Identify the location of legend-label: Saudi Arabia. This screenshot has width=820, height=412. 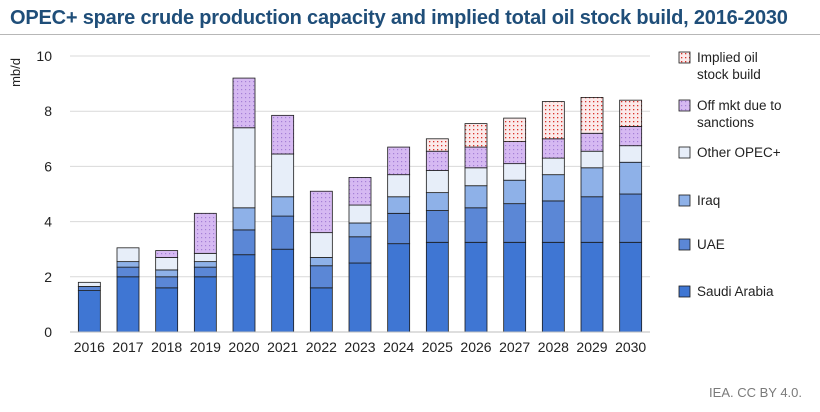
(735, 291).